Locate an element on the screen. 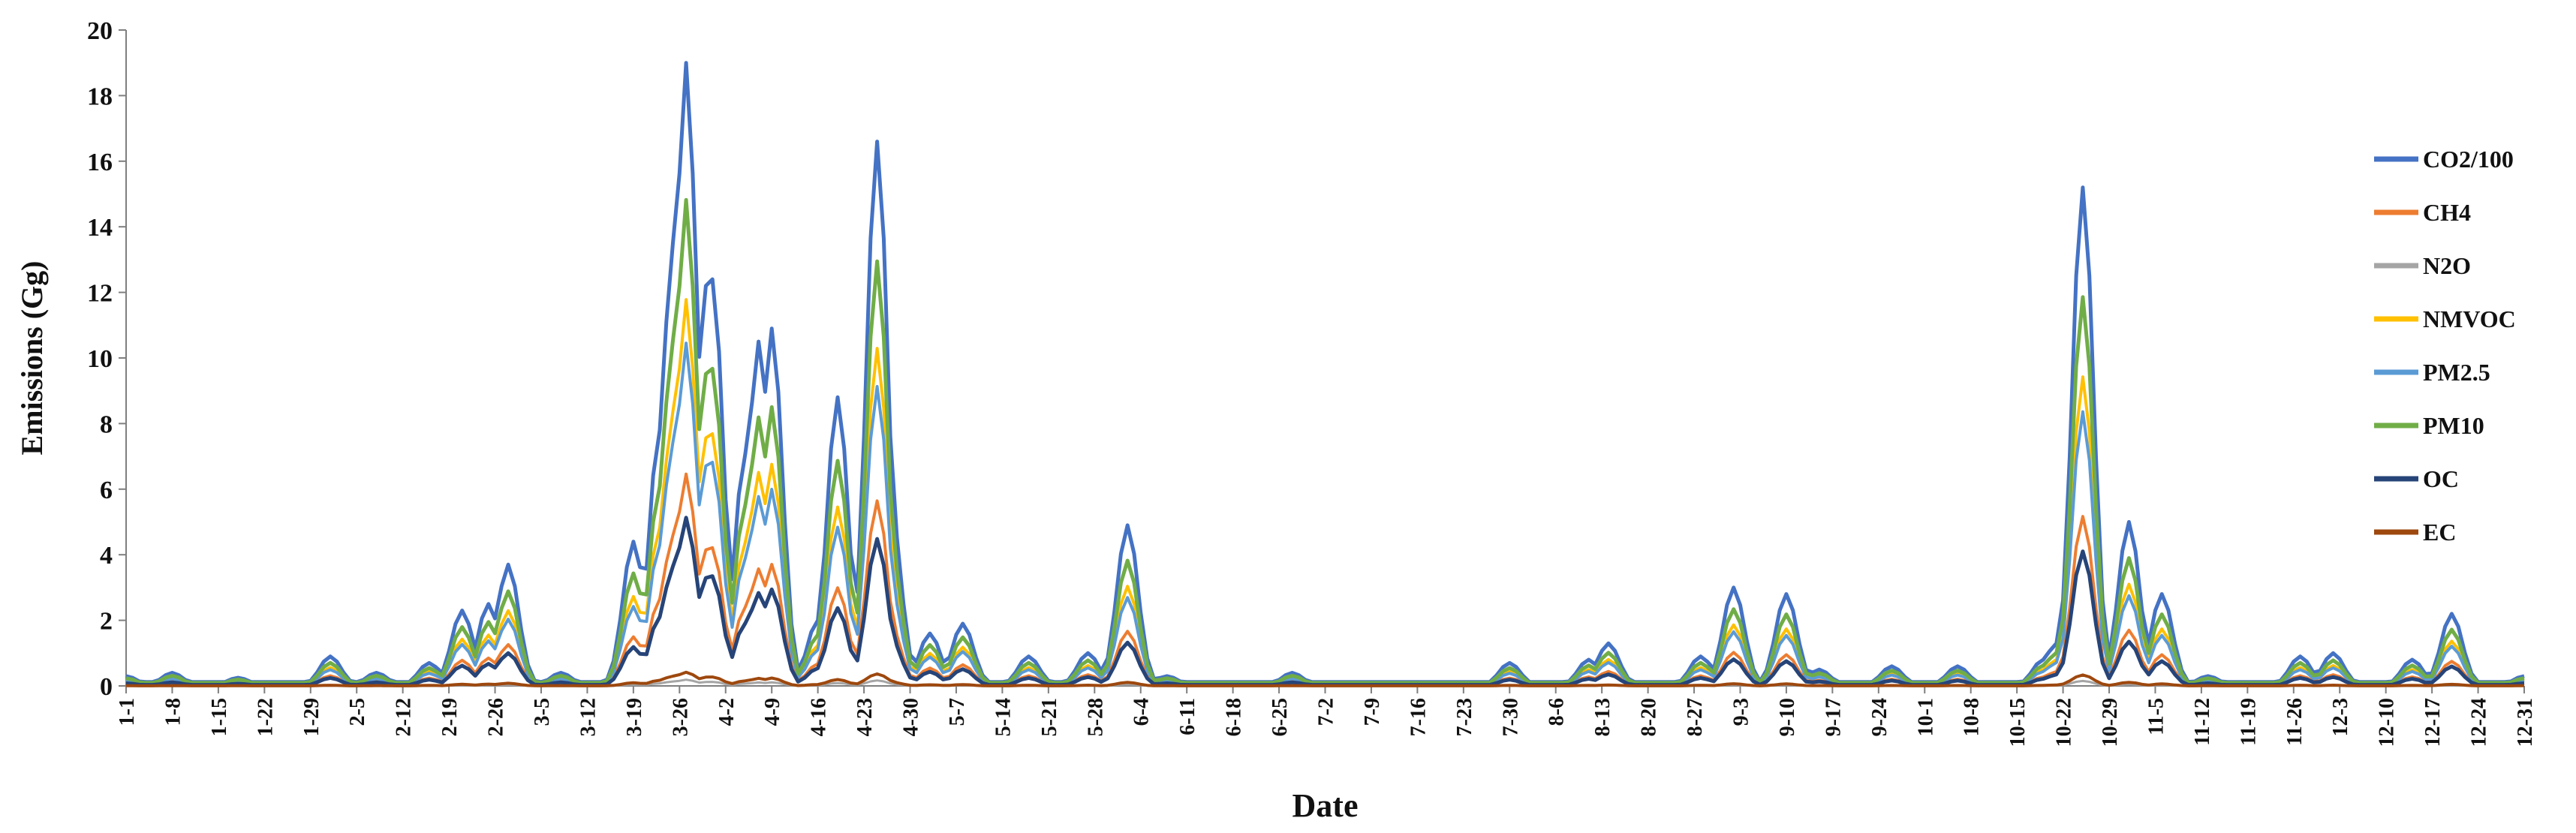 This screenshot has width=2576, height=833. x-axis-title: Date is located at coordinates (1326, 805).